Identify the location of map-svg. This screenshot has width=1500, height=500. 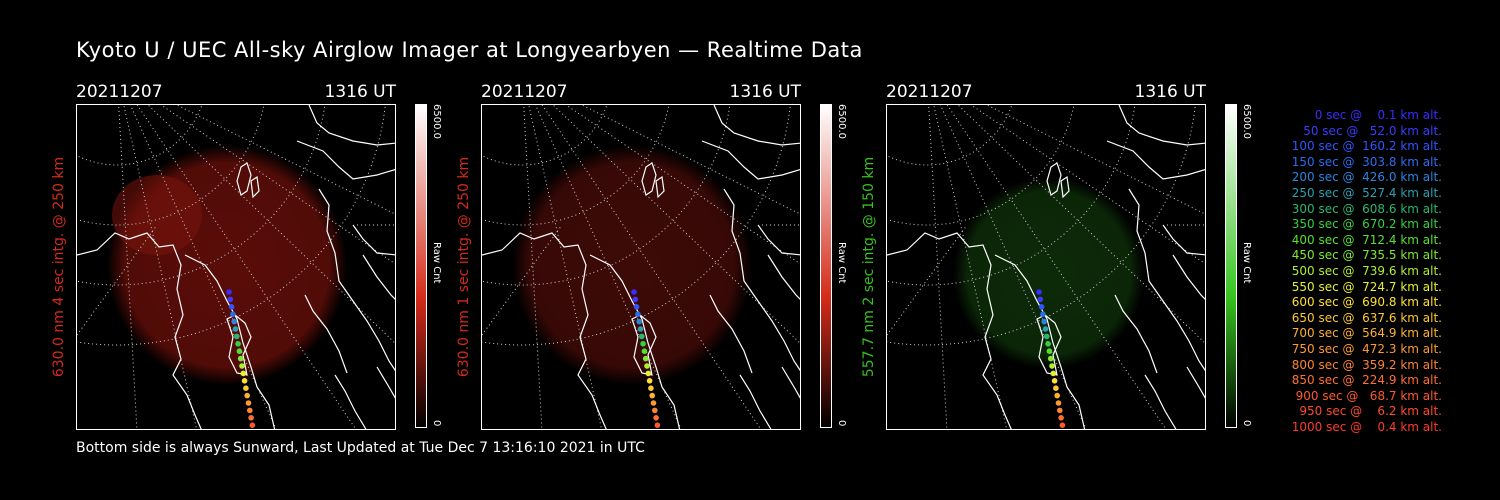
(641, 267).